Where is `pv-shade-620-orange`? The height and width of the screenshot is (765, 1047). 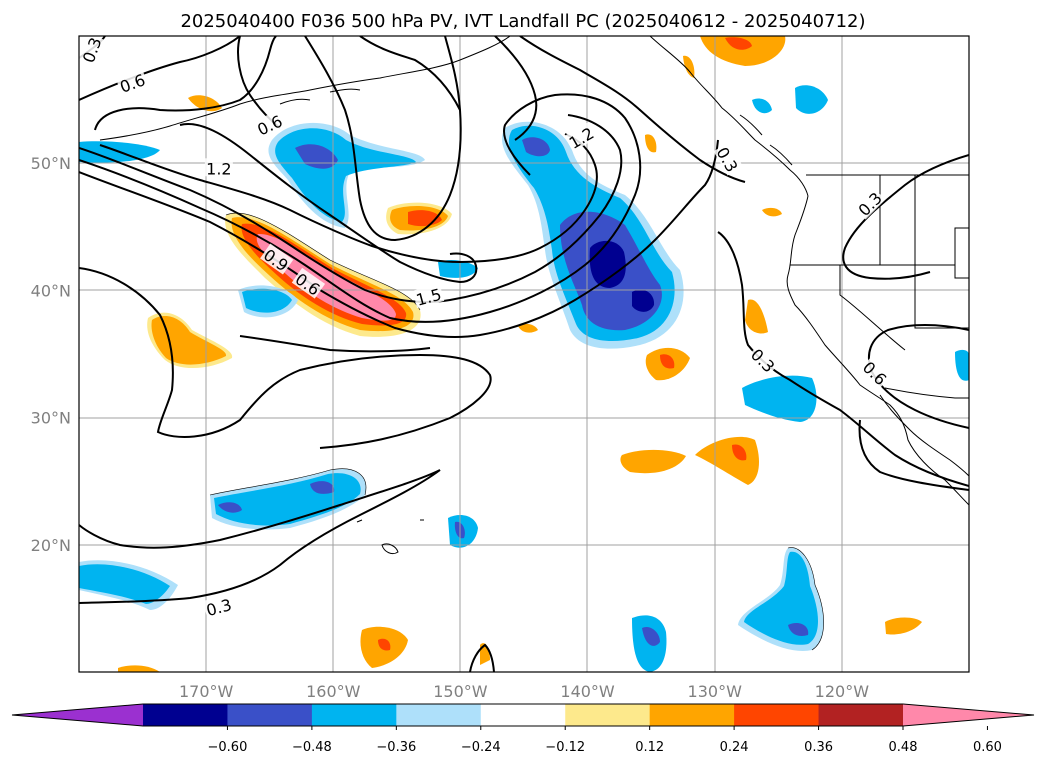 pv-shade-620-orange is located at coordinates (653, 461).